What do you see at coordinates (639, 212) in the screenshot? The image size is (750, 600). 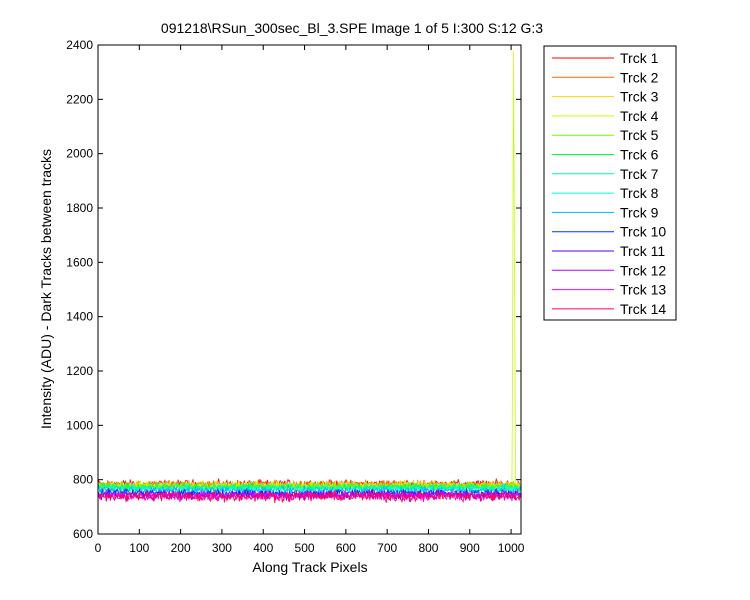 I see `legend-label: Trck 9` at bounding box center [639, 212].